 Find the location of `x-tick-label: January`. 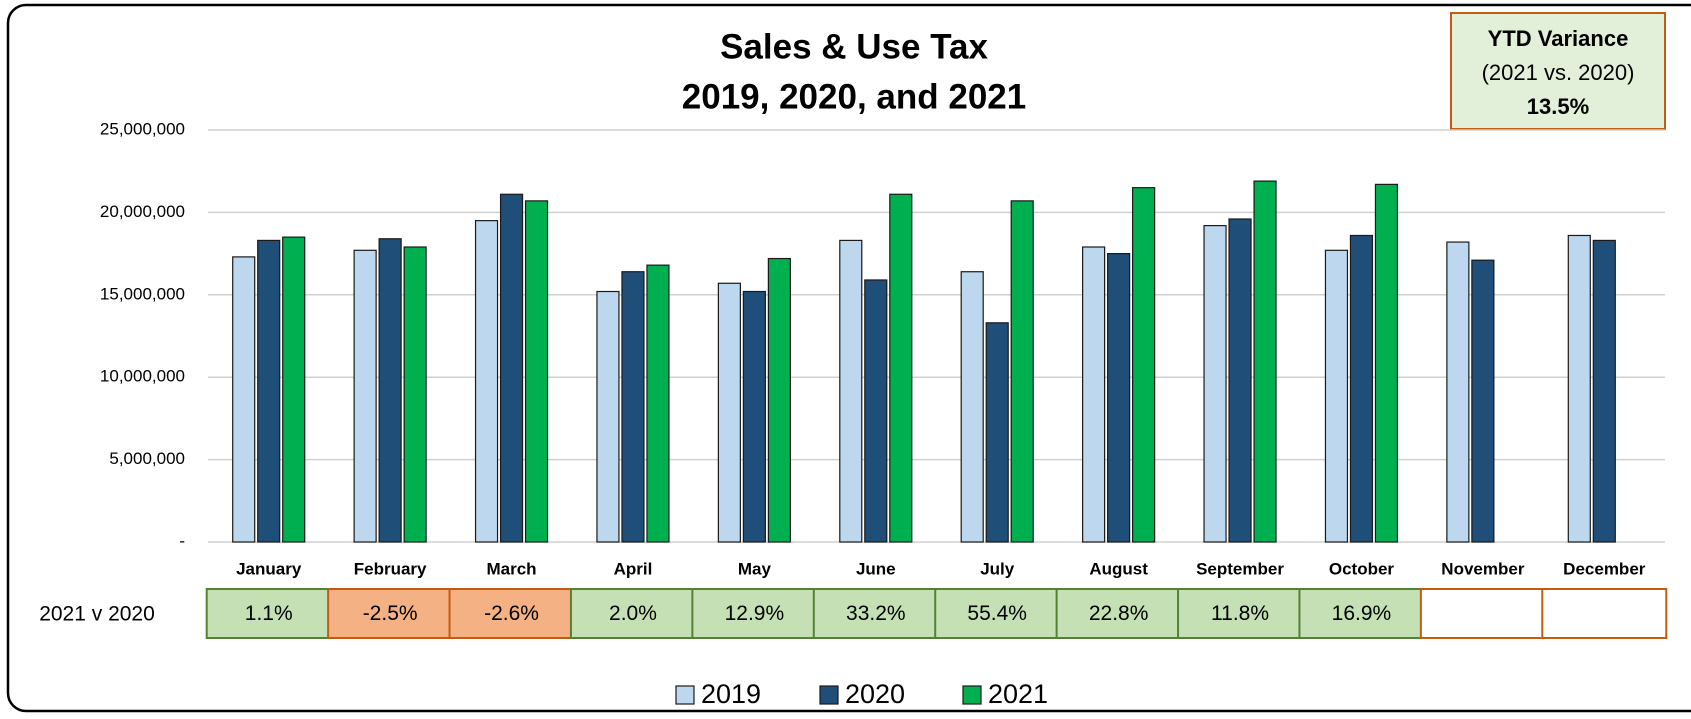

x-tick-label: January is located at coordinates (269, 568).